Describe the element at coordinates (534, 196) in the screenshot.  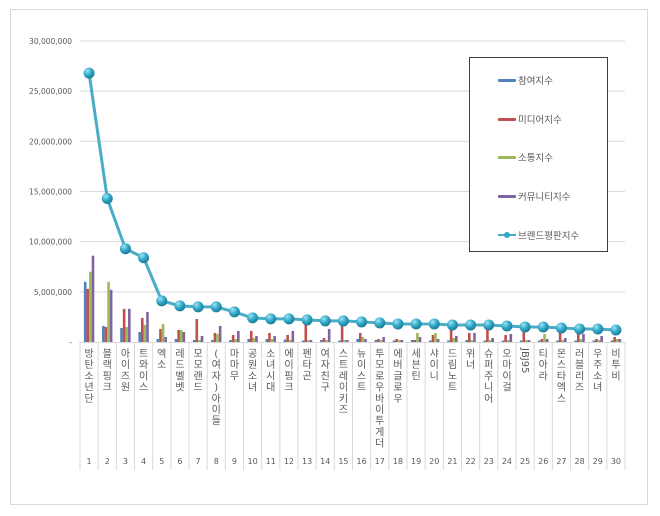
I see `legend-item-community: 커뮤니티지수` at that location.